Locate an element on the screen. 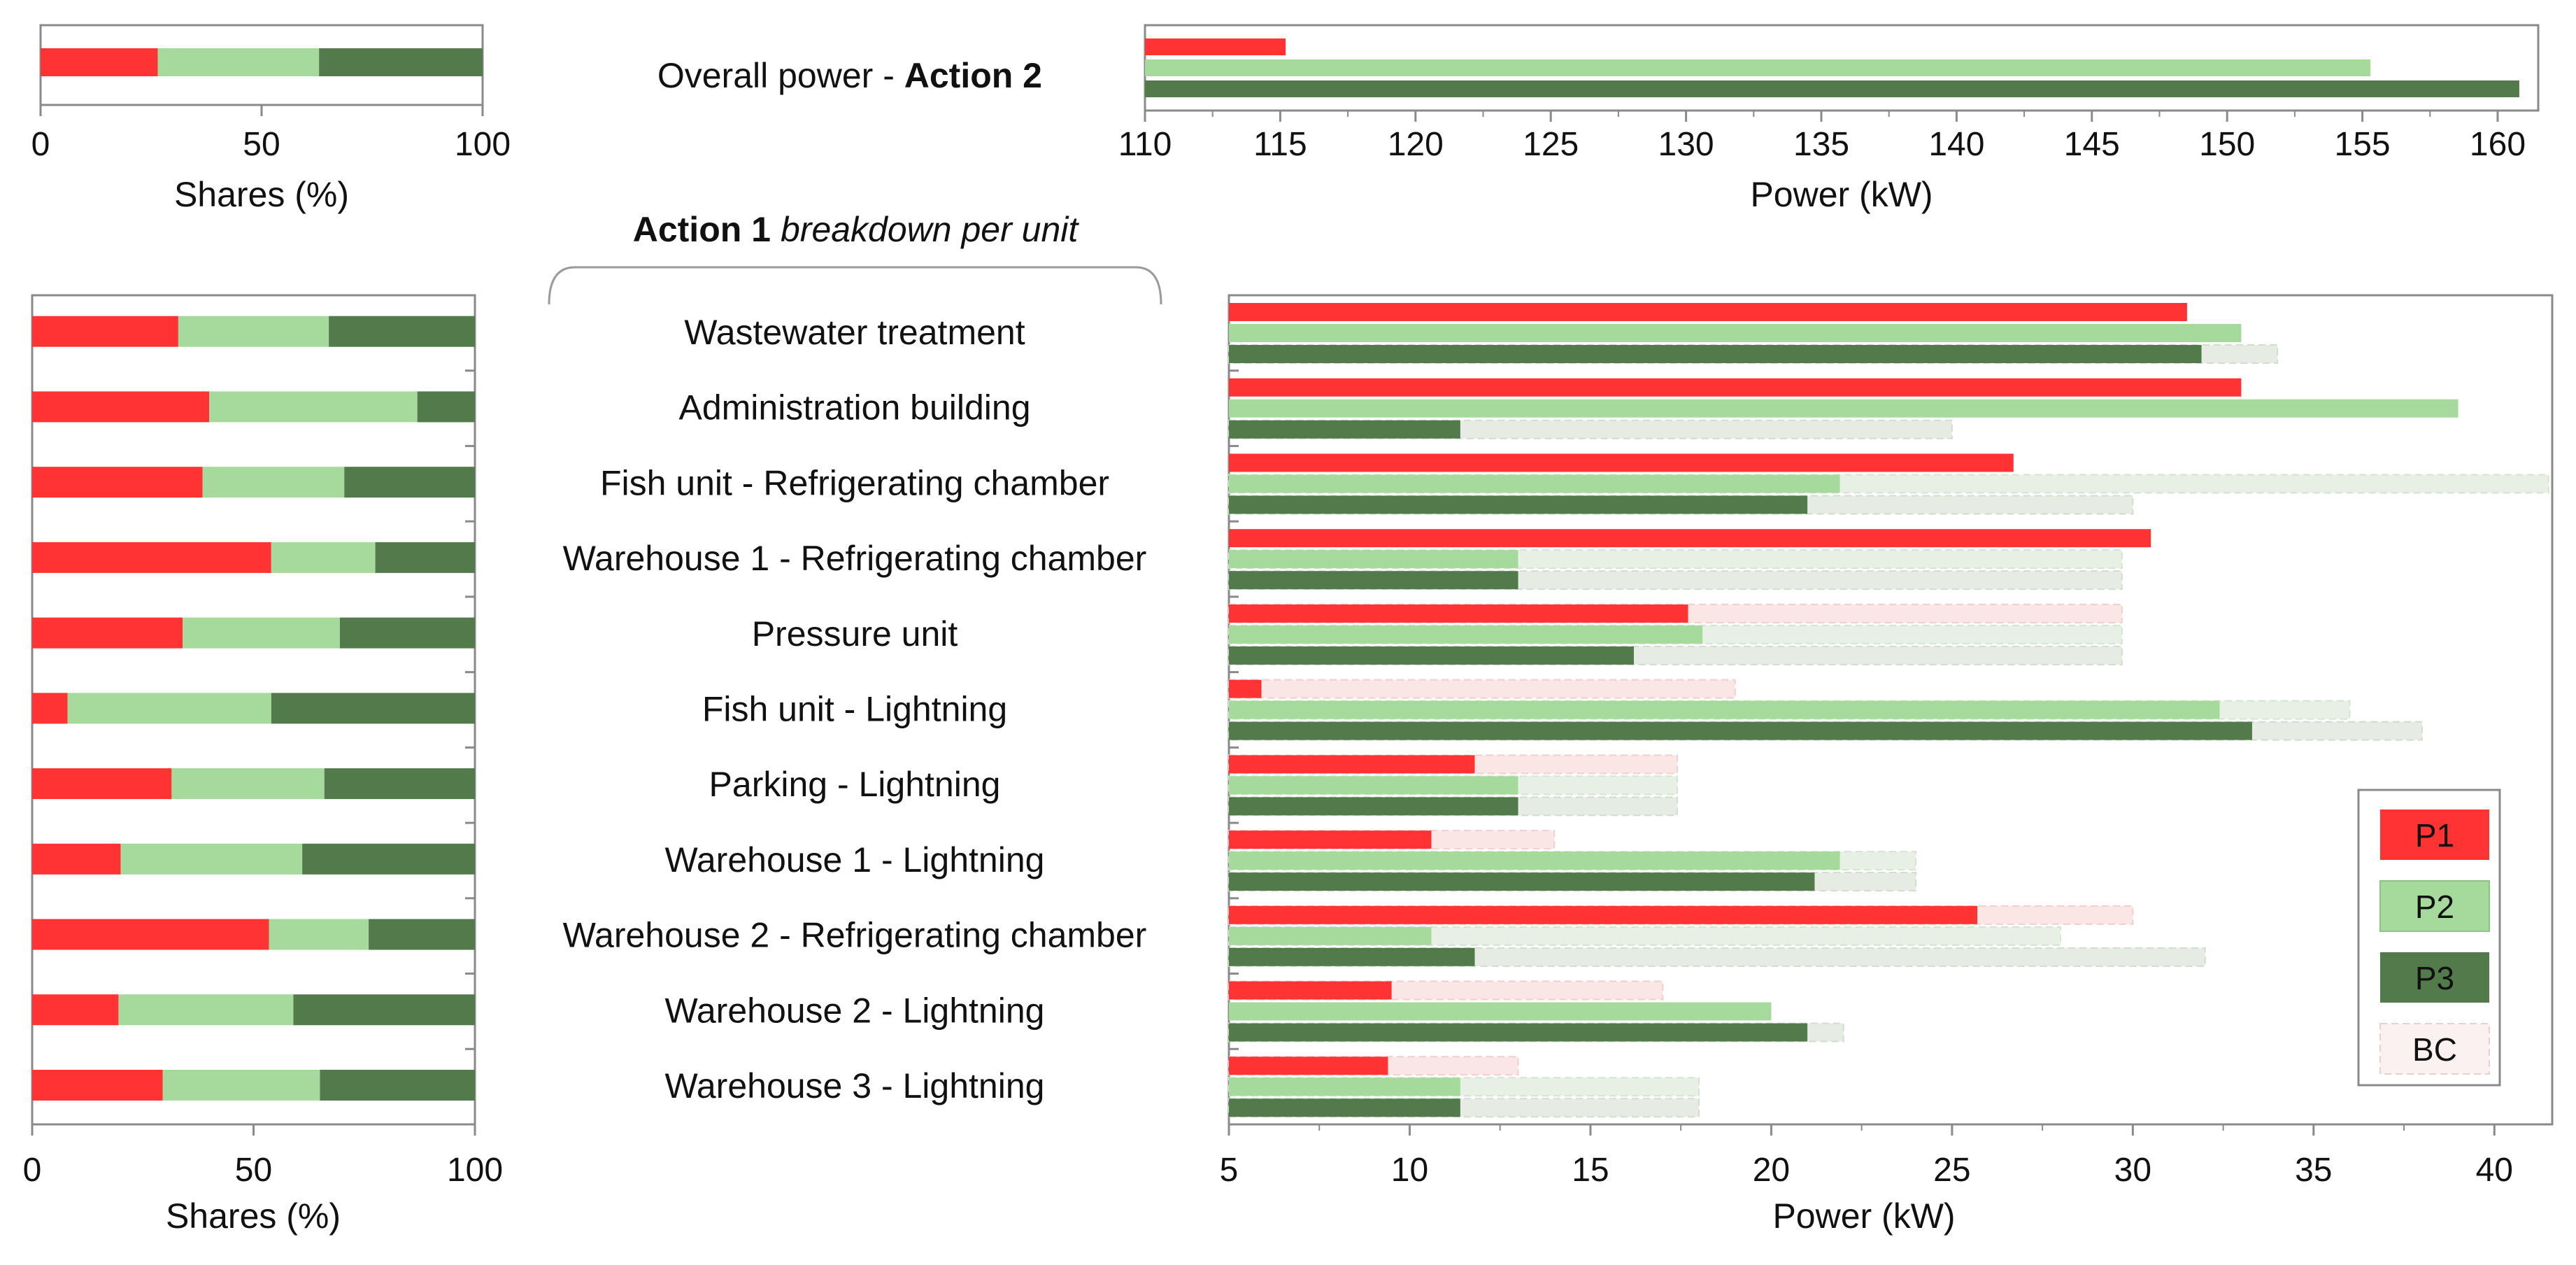 The height and width of the screenshot is (1265, 2576). x-tick-label: 135 is located at coordinates (1821, 144).